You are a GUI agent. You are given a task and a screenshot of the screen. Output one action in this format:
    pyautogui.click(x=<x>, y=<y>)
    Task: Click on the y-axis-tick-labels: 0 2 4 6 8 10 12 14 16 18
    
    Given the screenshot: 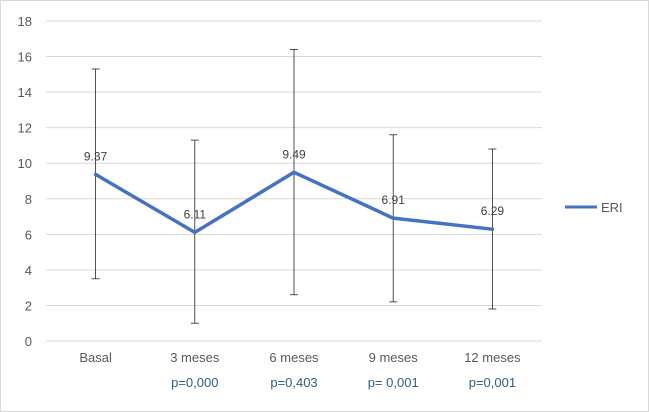 What is the action you would take?
    pyautogui.click(x=25, y=181)
    